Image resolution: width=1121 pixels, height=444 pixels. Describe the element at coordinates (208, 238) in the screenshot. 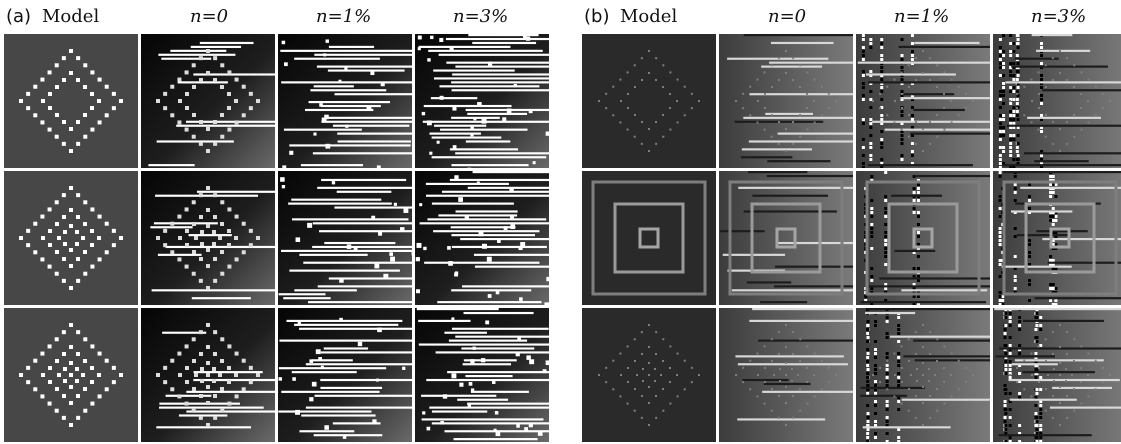

I see `panel-a-tile-r2-c2` at that location.